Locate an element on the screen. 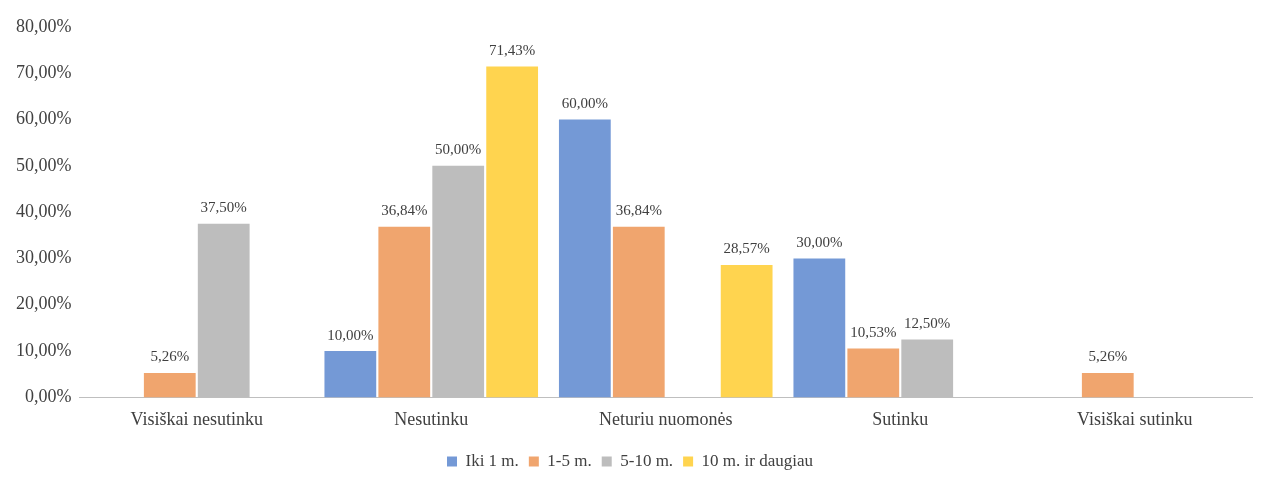  y-tick-label: 60,00% is located at coordinates (43, 118).